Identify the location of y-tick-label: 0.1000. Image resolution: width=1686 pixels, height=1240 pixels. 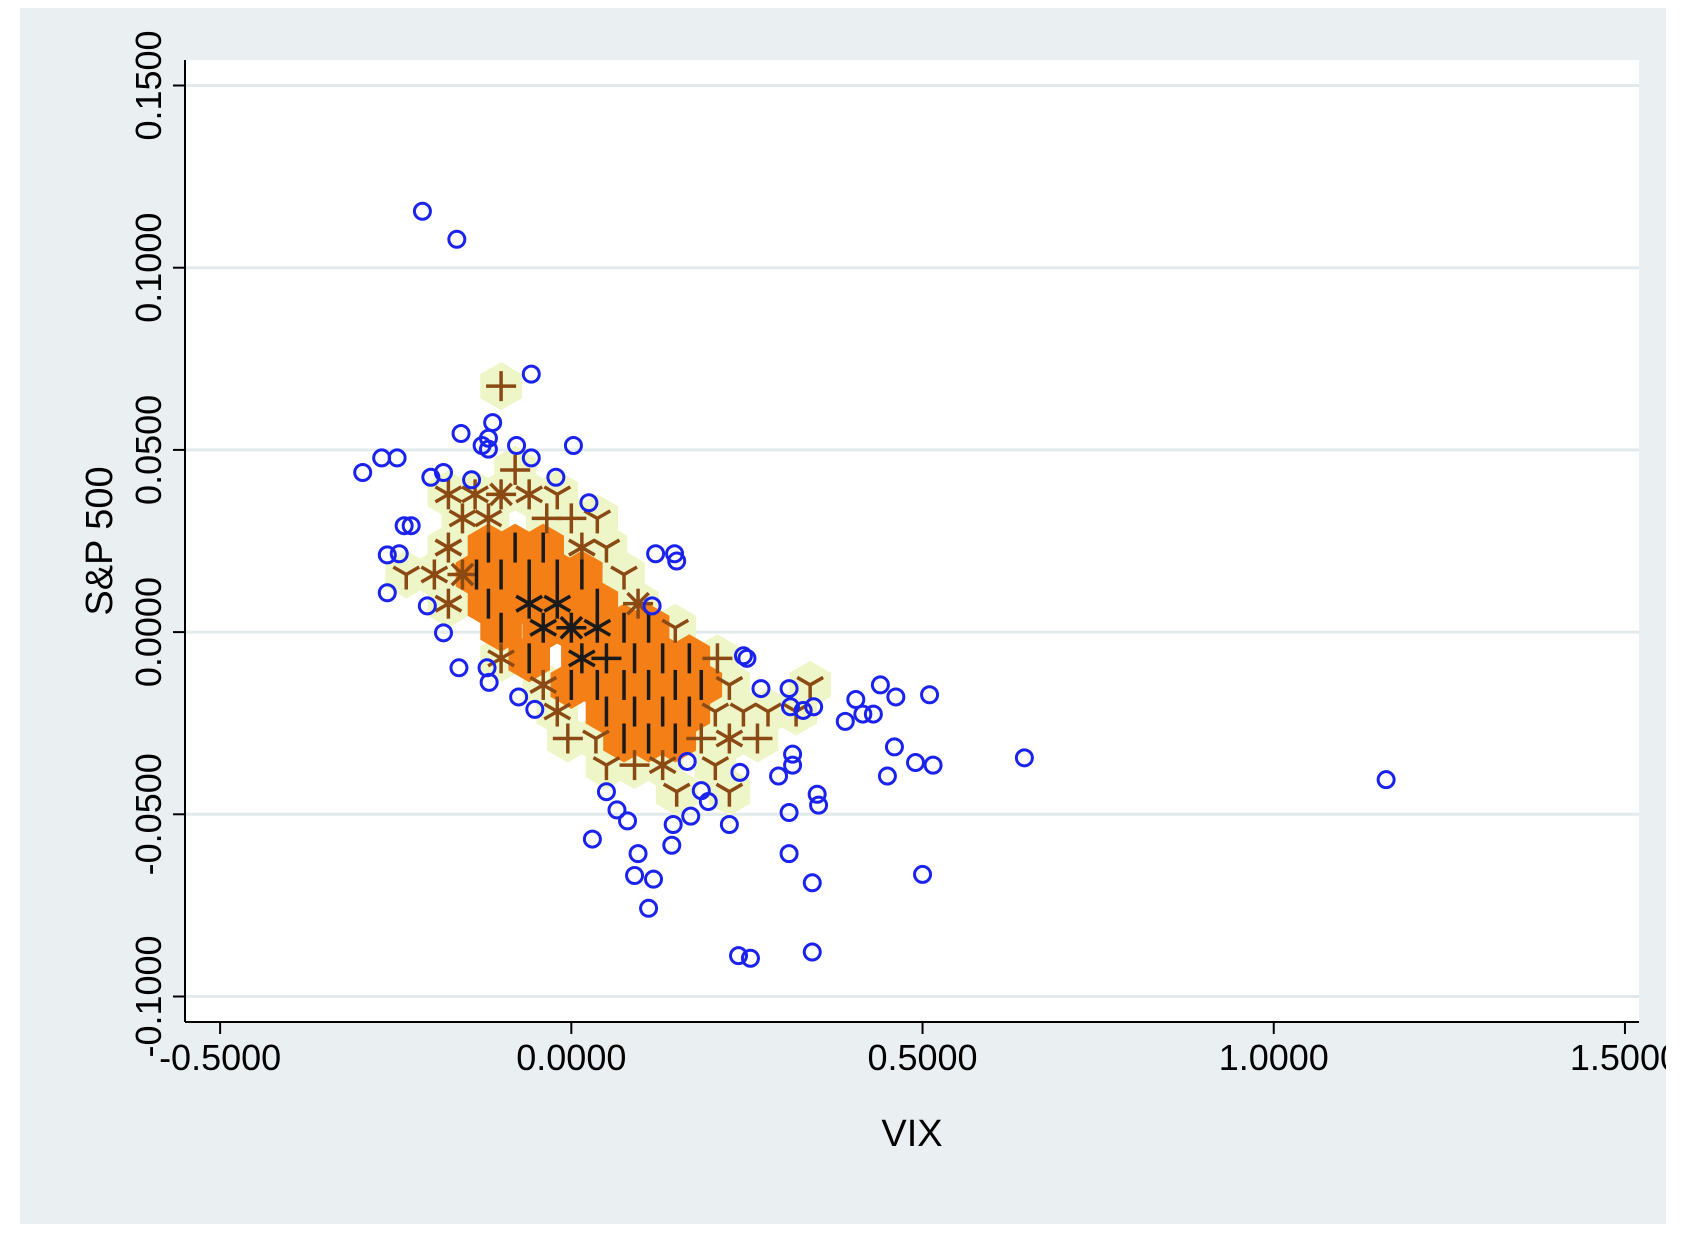
(148, 268).